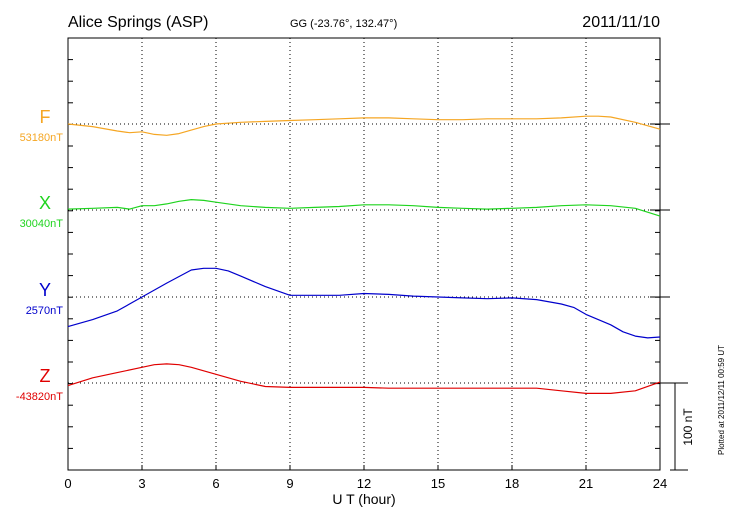 This screenshot has width=730, height=520. Describe the element at coordinates (138, 22) in the screenshot. I see `station-title: Alice Springs (ASP)` at that location.